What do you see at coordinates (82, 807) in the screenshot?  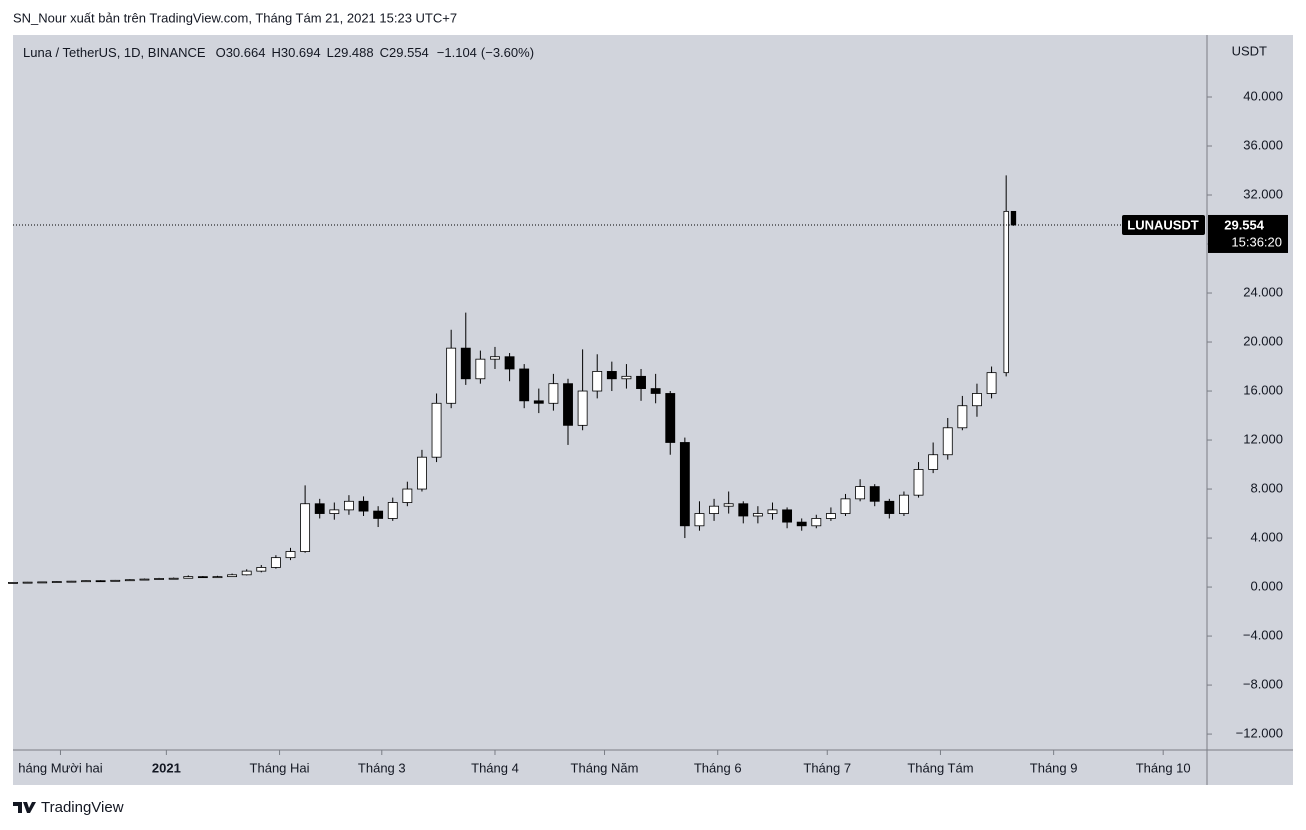 I see `footer-text: TradingView` at bounding box center [82, 807].